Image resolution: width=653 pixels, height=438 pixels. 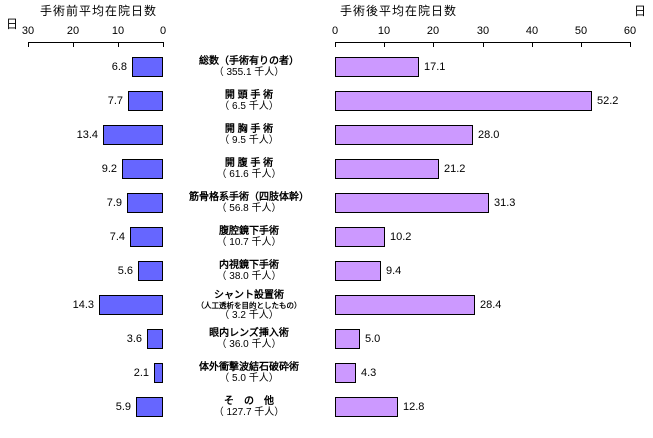 I want to click on right-axis-unit-label: 日, so click(x=640, y=11).